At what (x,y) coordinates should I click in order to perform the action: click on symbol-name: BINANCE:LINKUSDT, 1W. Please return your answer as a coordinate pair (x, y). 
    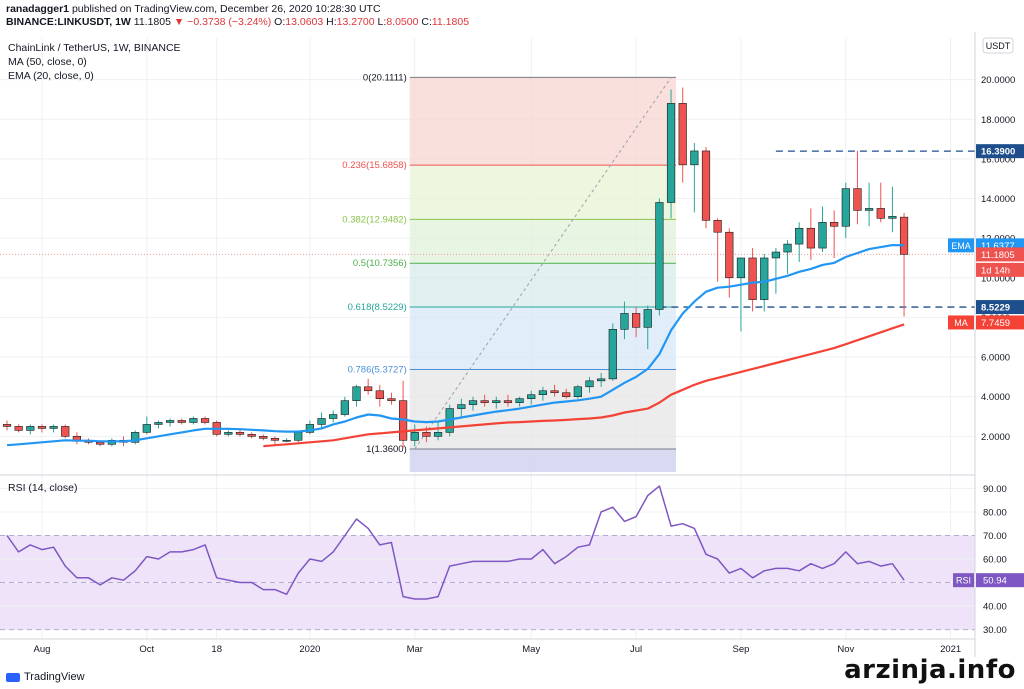
    Looking at the image, I should click on (68, 22).